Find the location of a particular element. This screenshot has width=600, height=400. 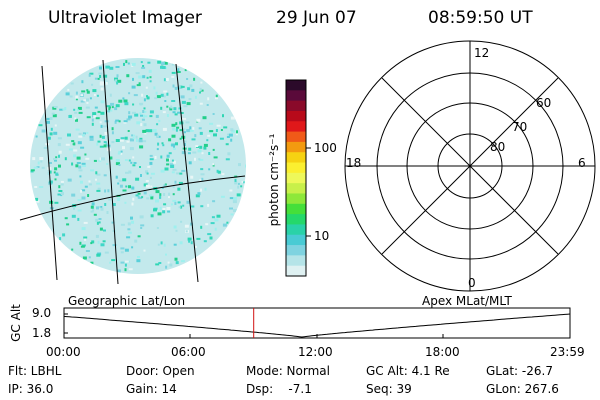

seq-label: Seq: 39 is located at coordinates (389, 389).